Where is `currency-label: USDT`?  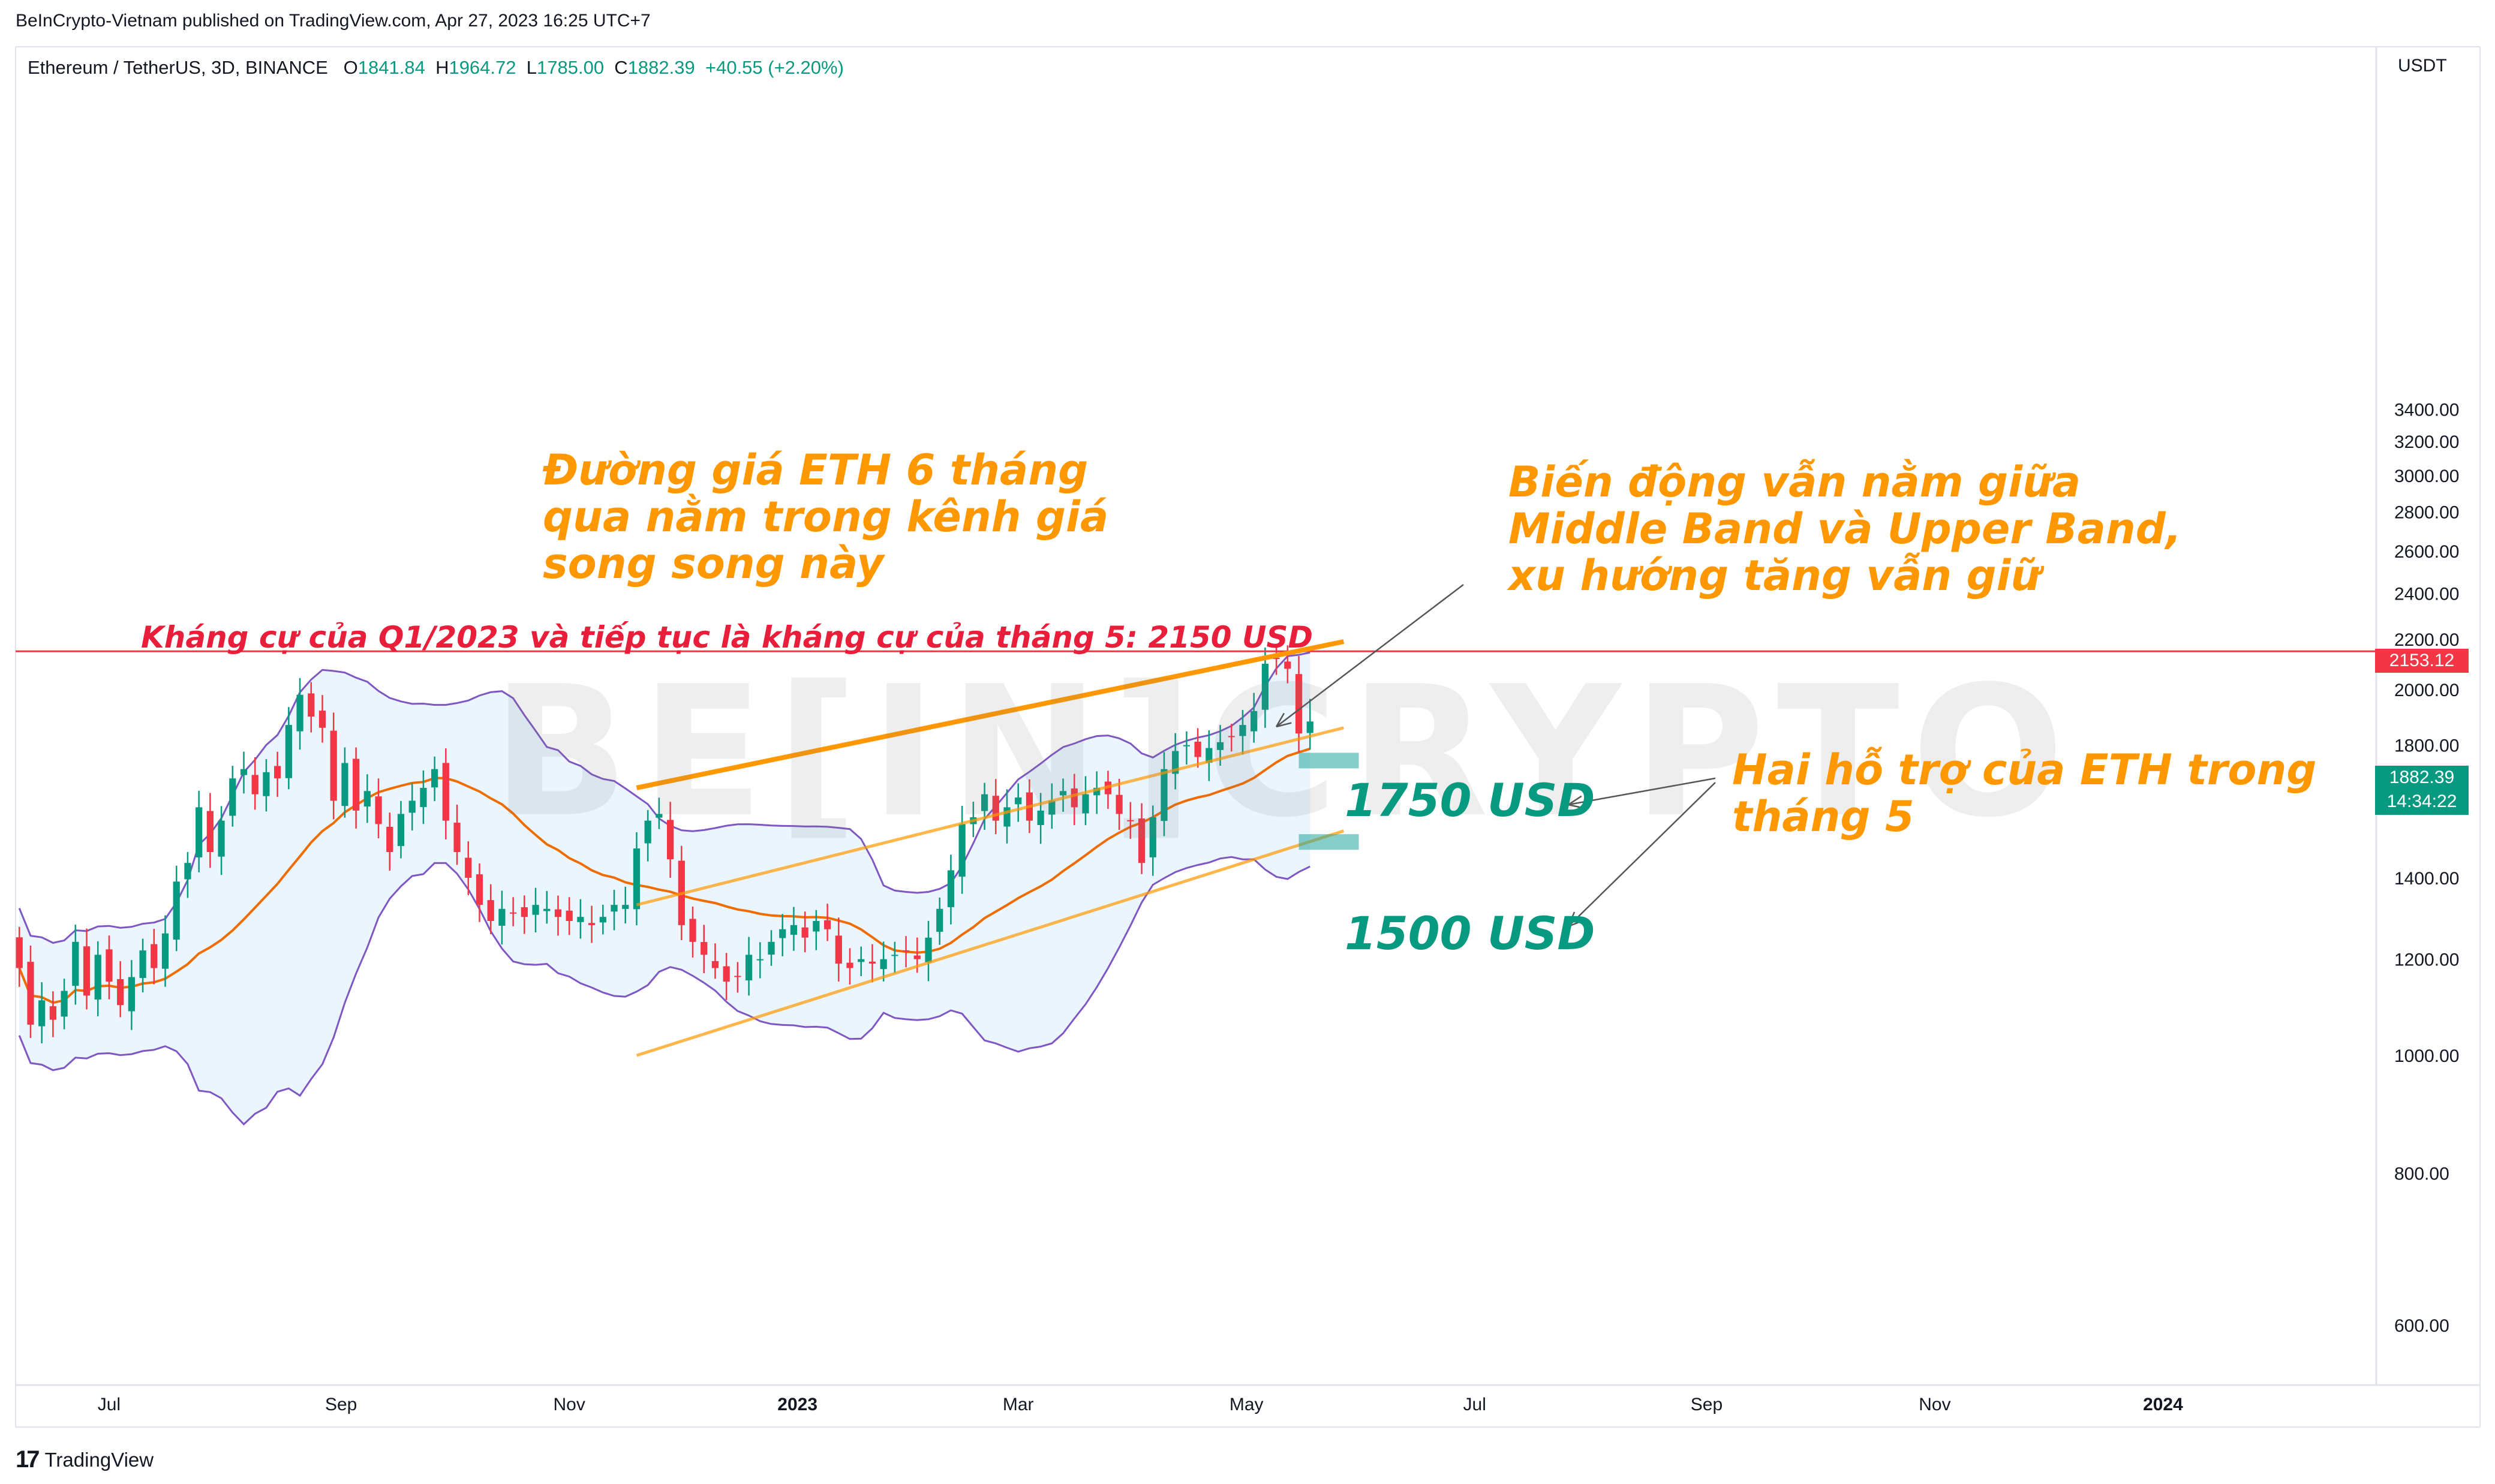 currency-label: USDT is located at coordinates (2422, 66).